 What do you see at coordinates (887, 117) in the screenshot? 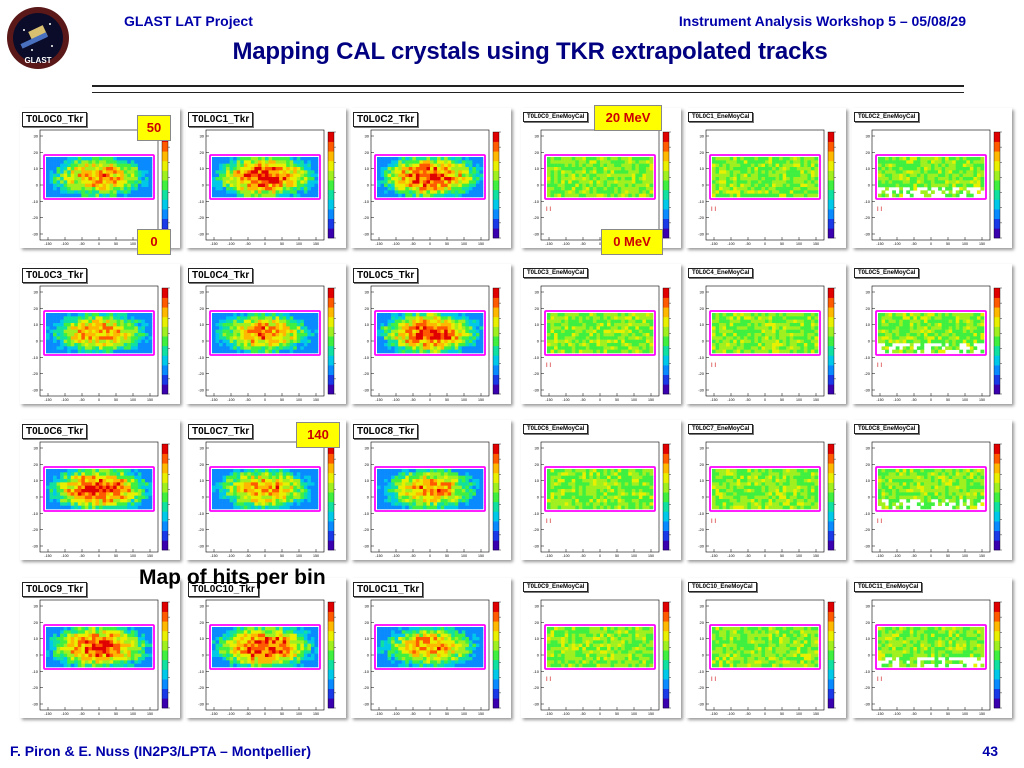
I see `histogram-title: T0L0C2_EneMoyCal` at bounding box center [887, 117].